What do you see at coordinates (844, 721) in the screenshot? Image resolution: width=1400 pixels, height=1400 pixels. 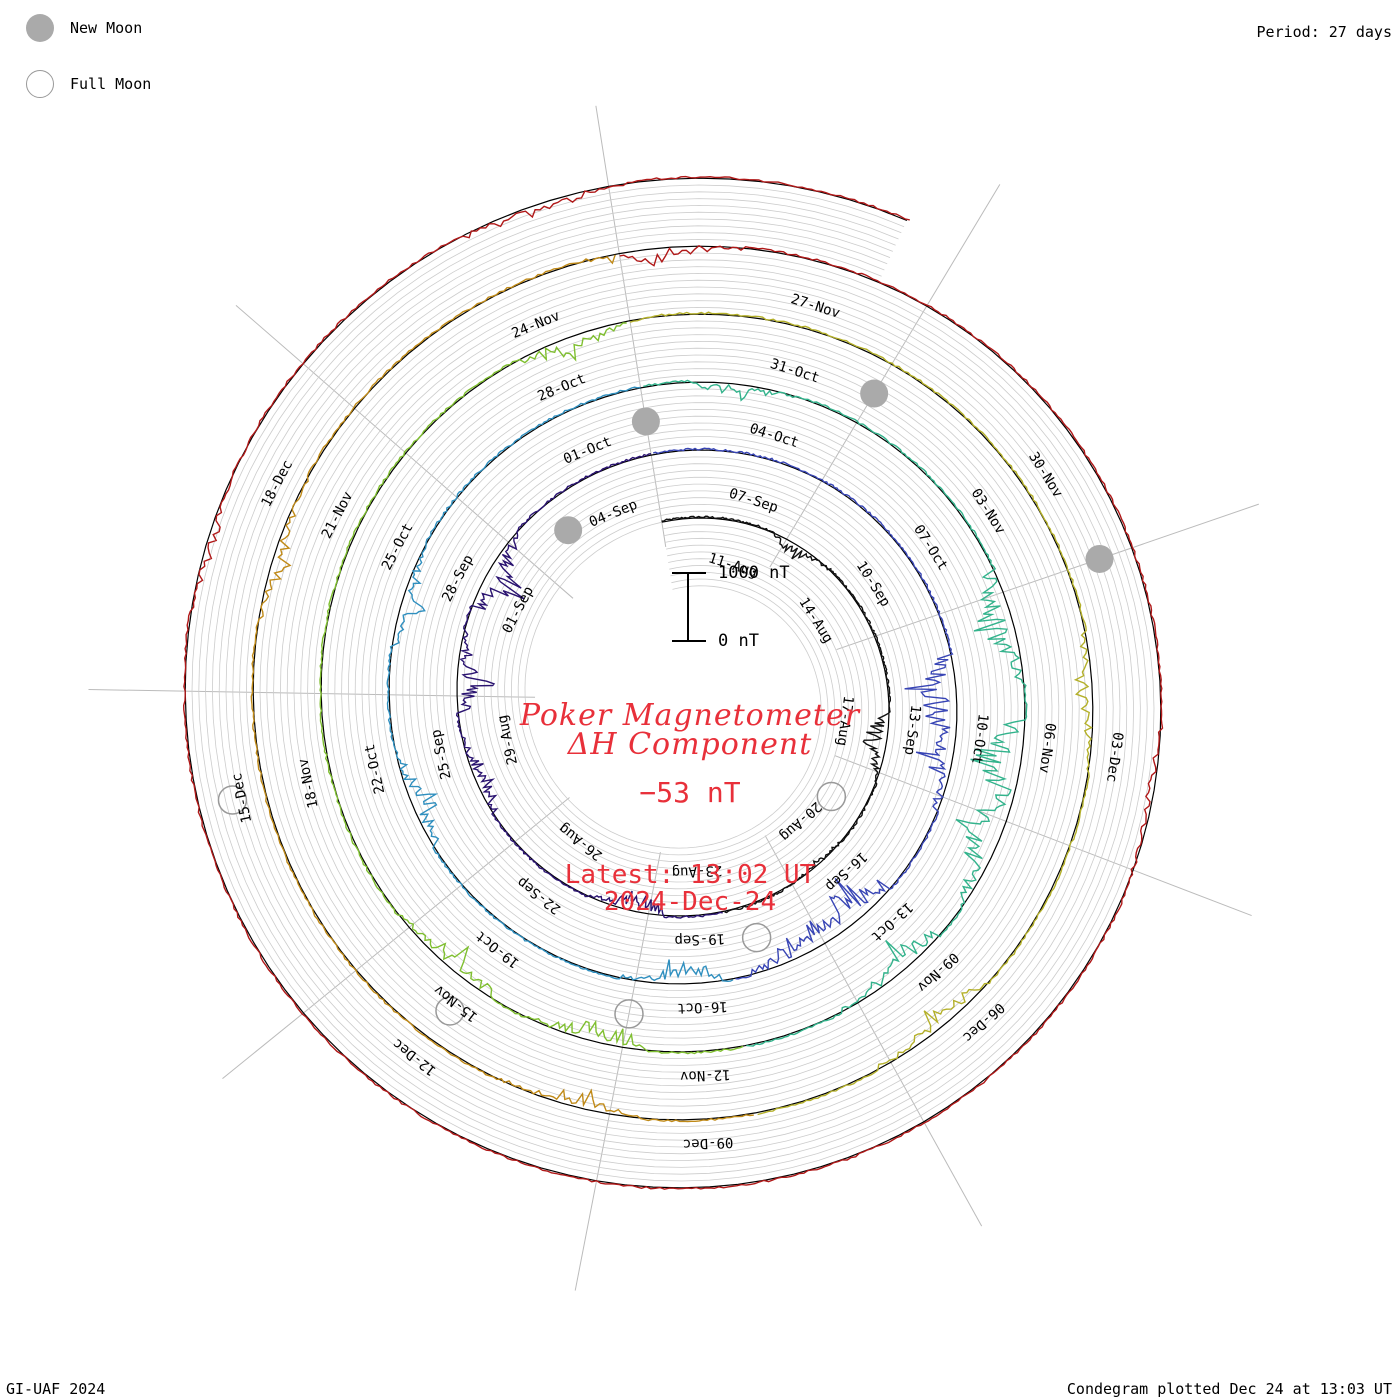 I see `date-label: 17-Aug` at bounding box center [844, 721].